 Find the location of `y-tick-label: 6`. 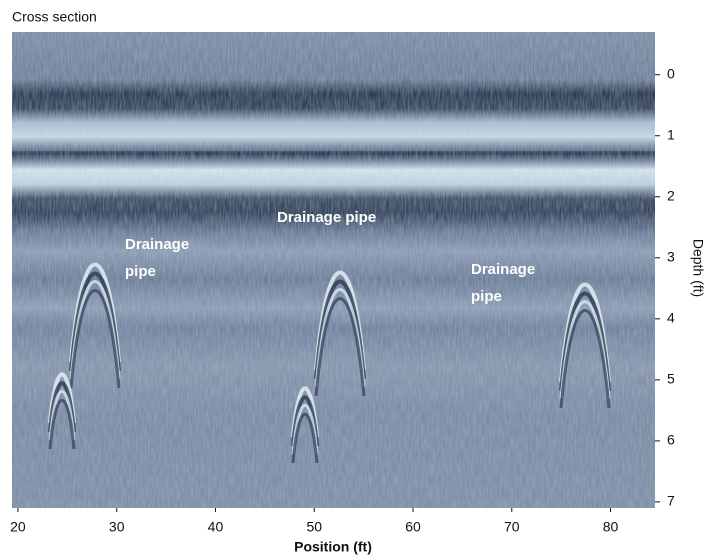

y-tick-label: 6 is located at coordinates (671, 440).